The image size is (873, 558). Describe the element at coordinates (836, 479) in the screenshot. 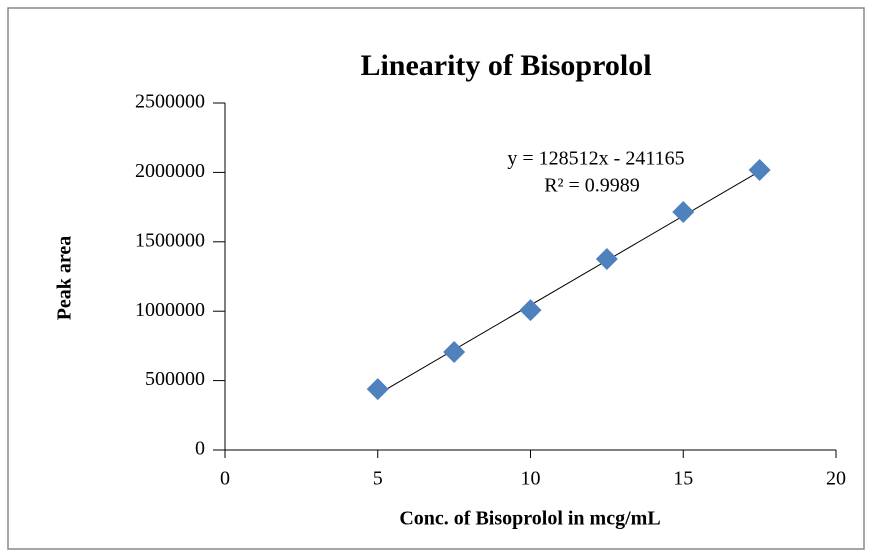

I see `x-tick-label: 20` at that location.